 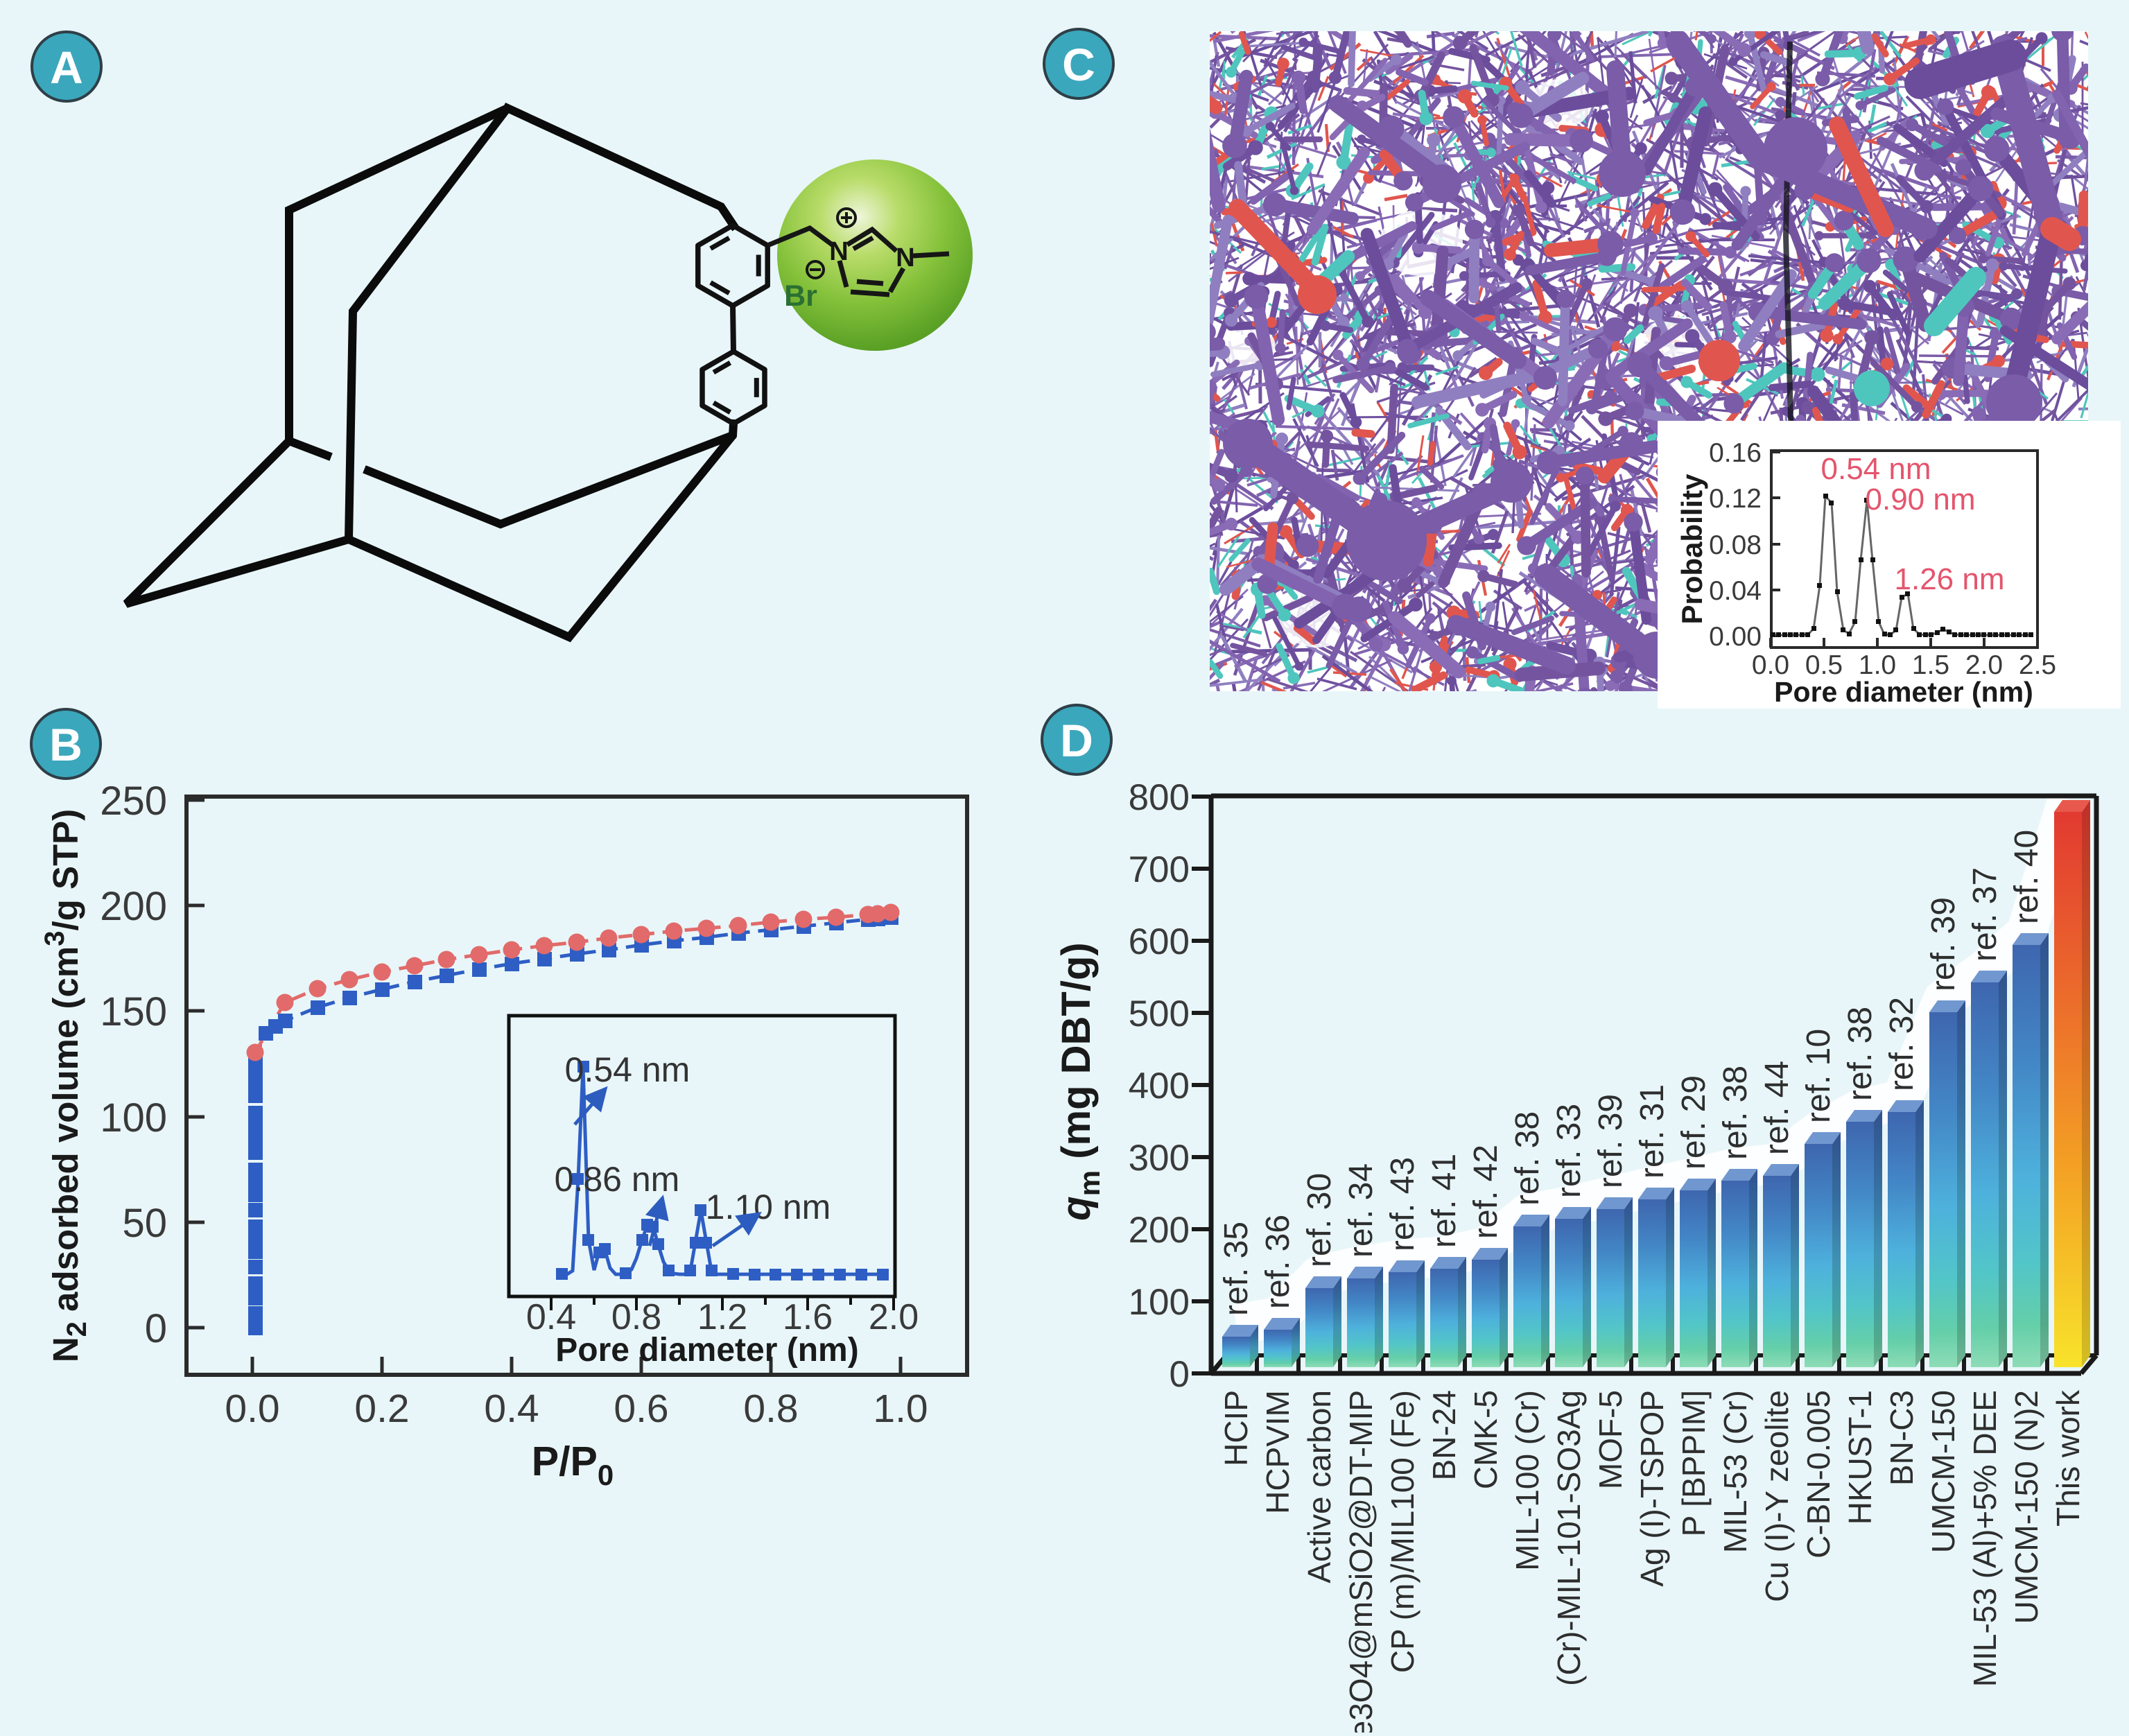 I want to click on svg-text: MIL-53 (Cr), so click(x=1735, y=1472).